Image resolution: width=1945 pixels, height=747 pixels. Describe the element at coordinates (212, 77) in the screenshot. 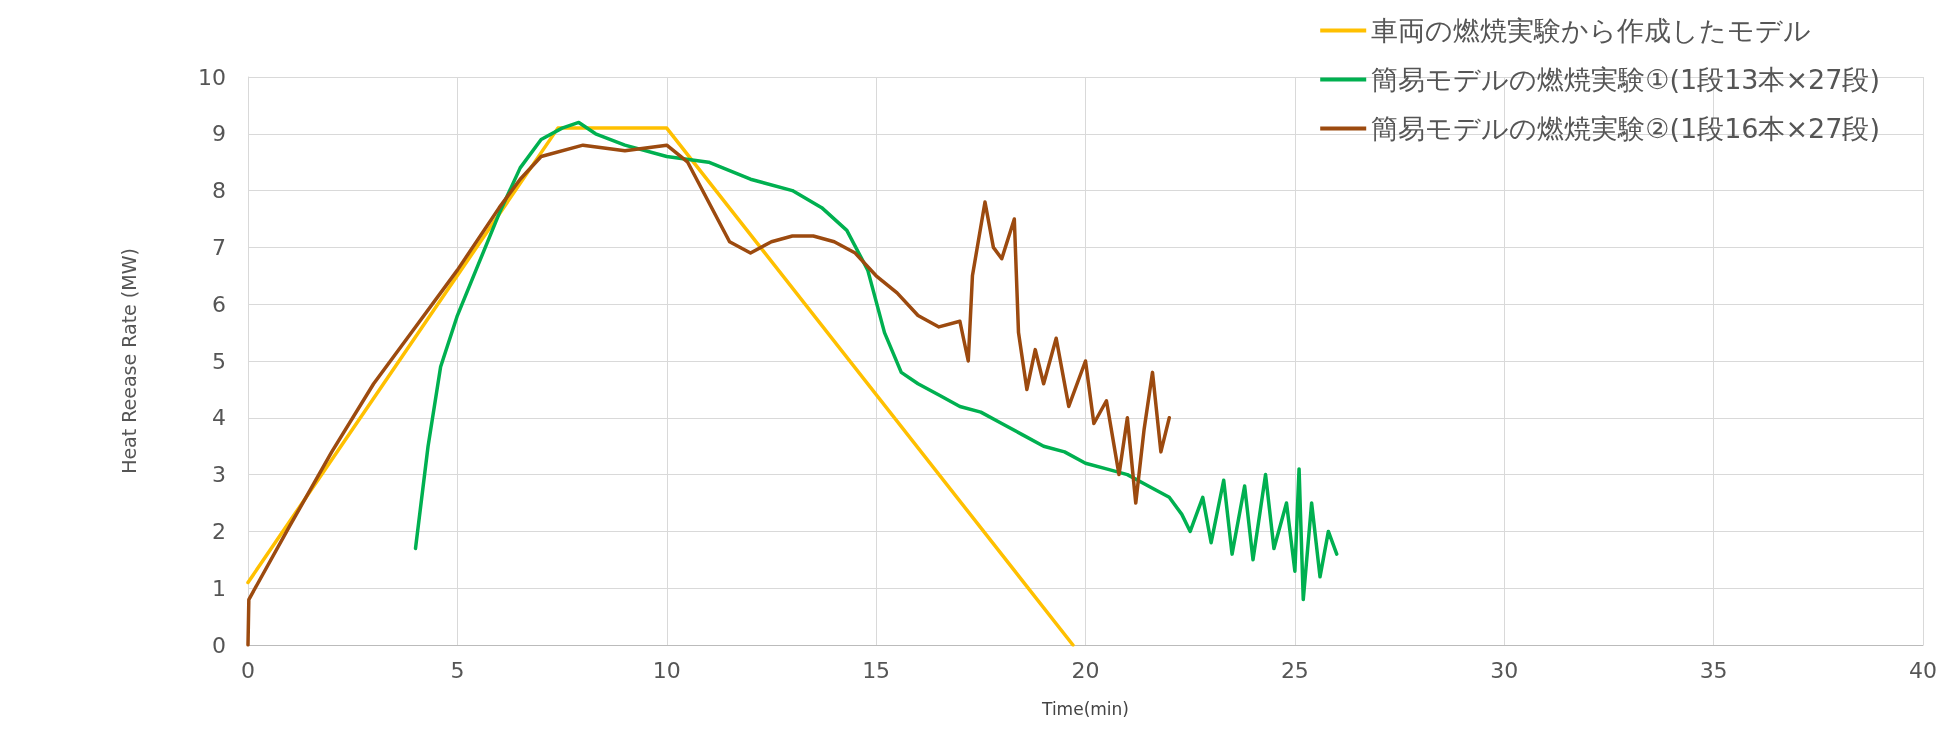

I see `y-tick-label: 10` at that location.